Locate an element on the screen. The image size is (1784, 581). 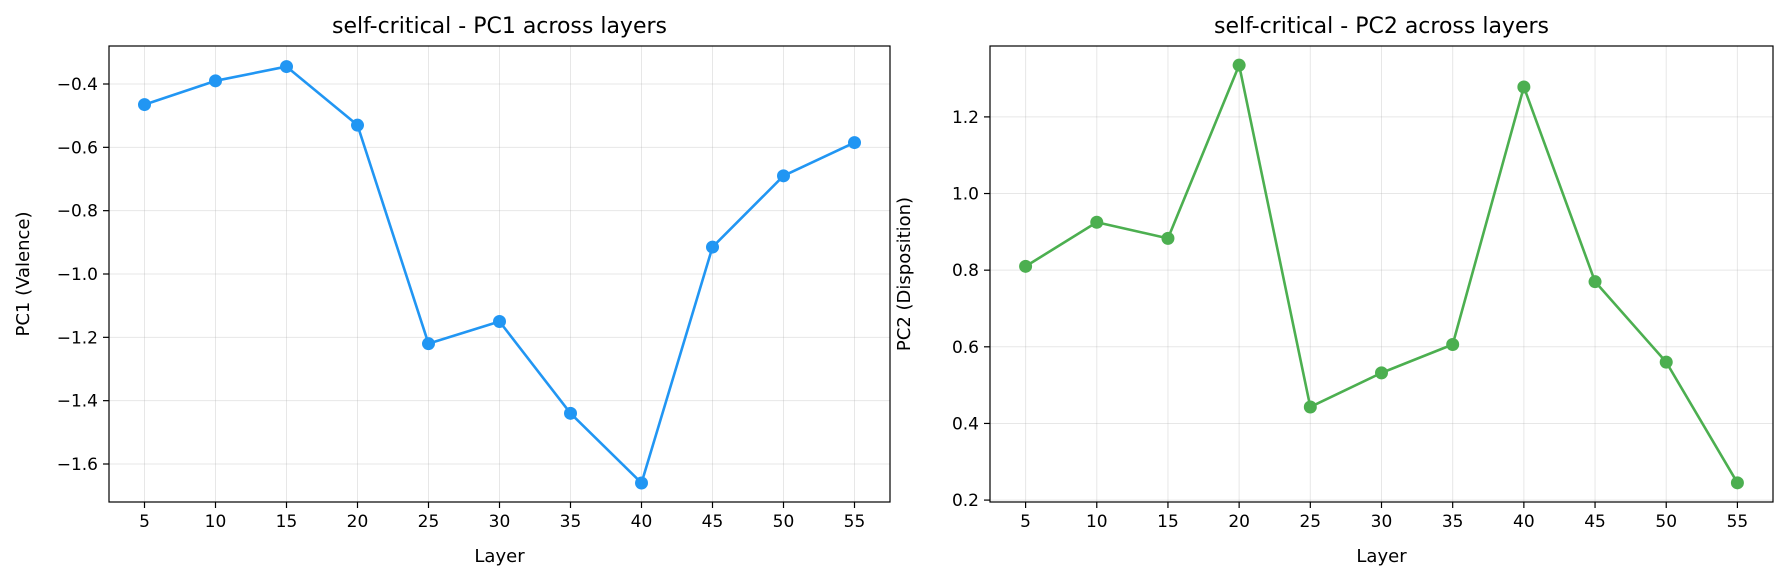
pc1-x-tick-label: 25 is located at coordinates (429, 522).